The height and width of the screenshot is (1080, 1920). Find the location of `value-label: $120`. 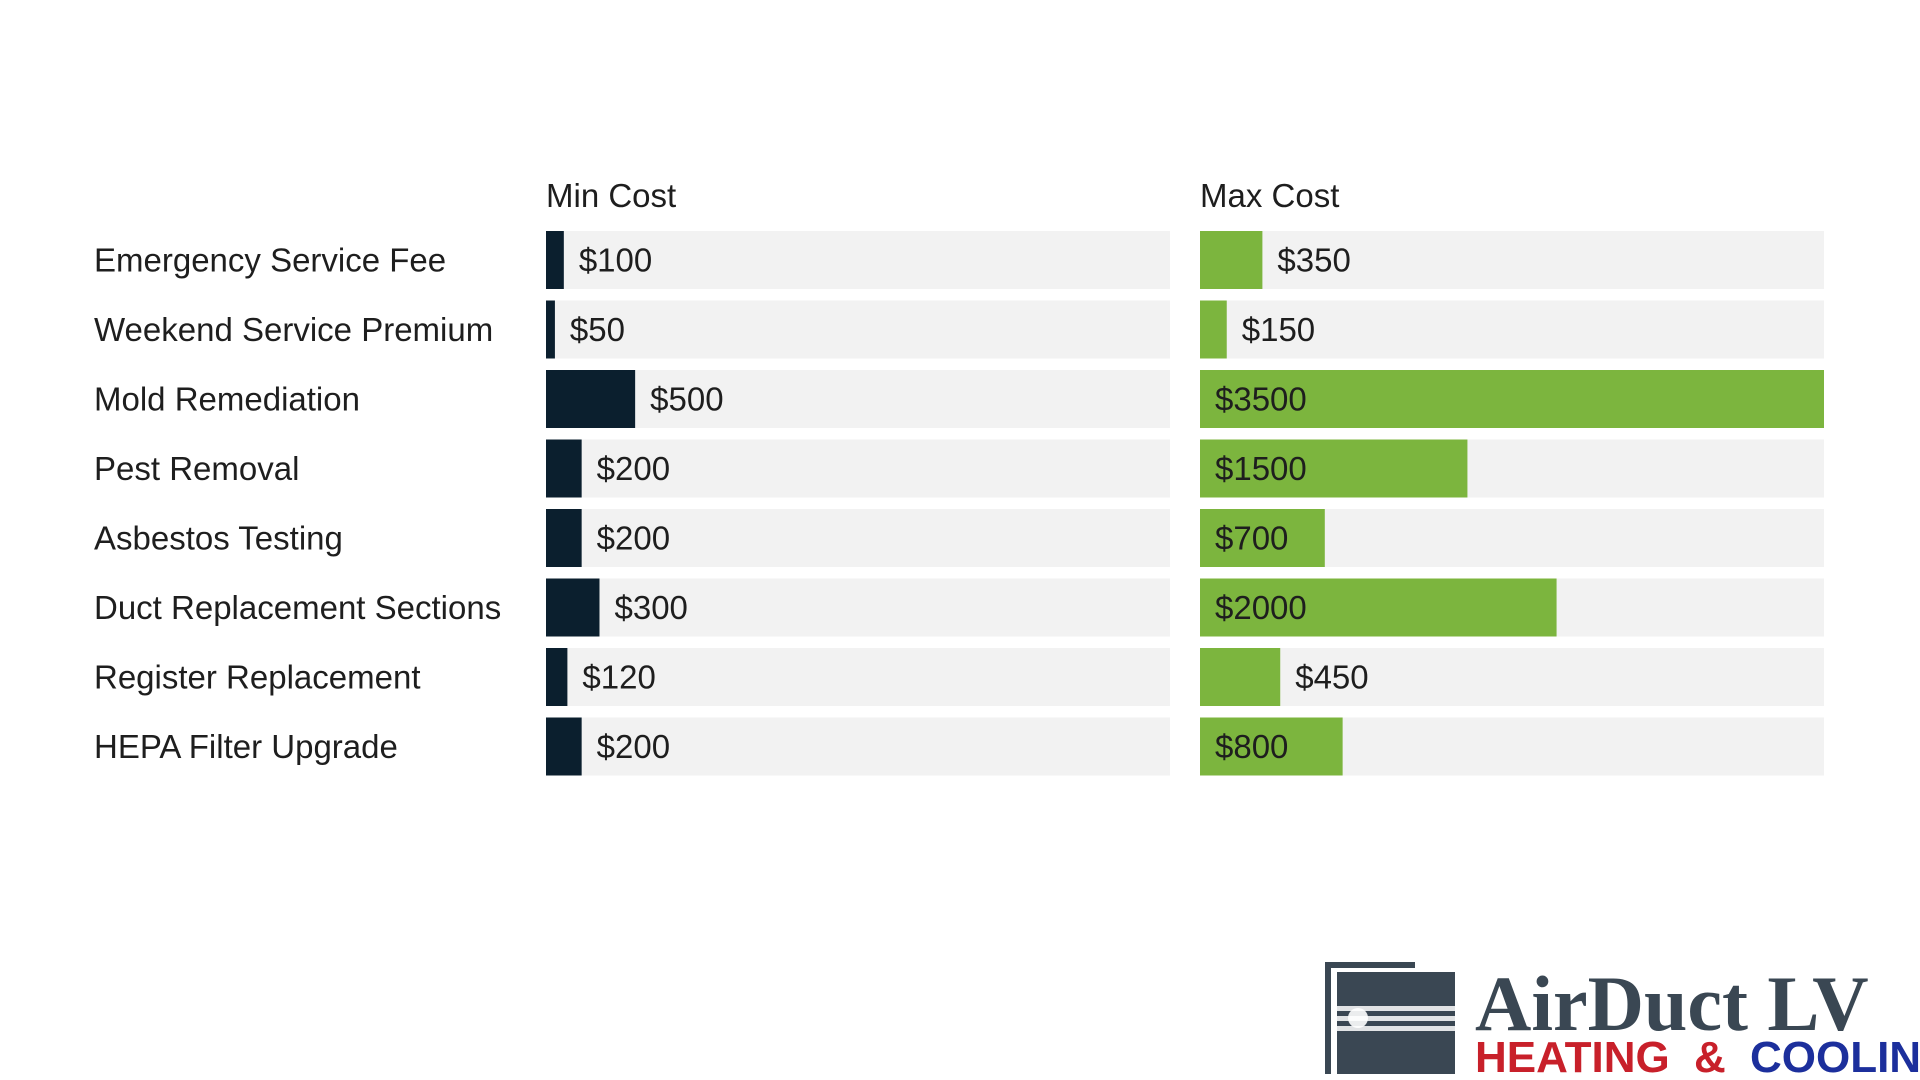

value-label: $120 is located at coordinates (618, 677).